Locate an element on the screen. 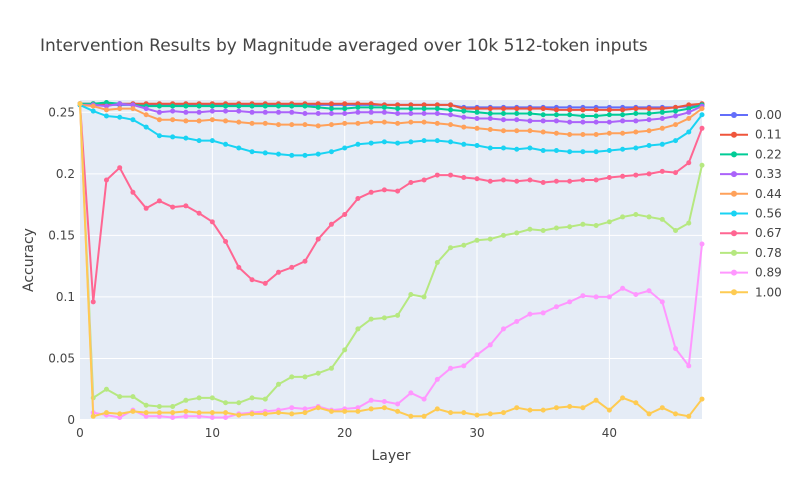  legend: 0.00 0.11 0.22 0.33 0.44 0.56 0.67 0.78 0.89 1.00 is located at coordinates (751, 203).